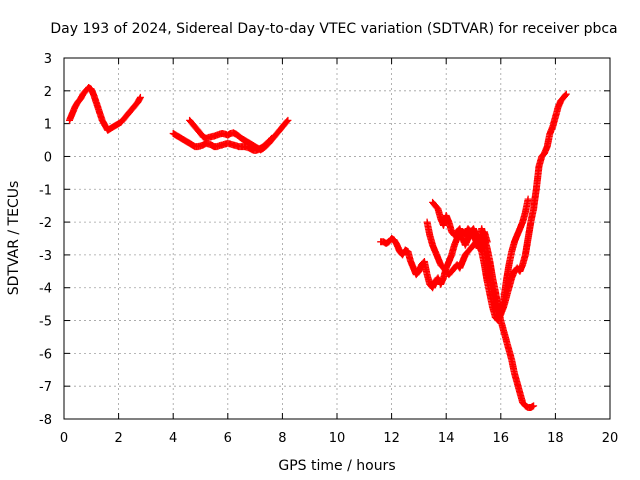 The width and height of the screenshot is (640, 480). Describe the element at coordinates (45, 420) in the screenshot. I see `y-tick-label: -8` at that location.